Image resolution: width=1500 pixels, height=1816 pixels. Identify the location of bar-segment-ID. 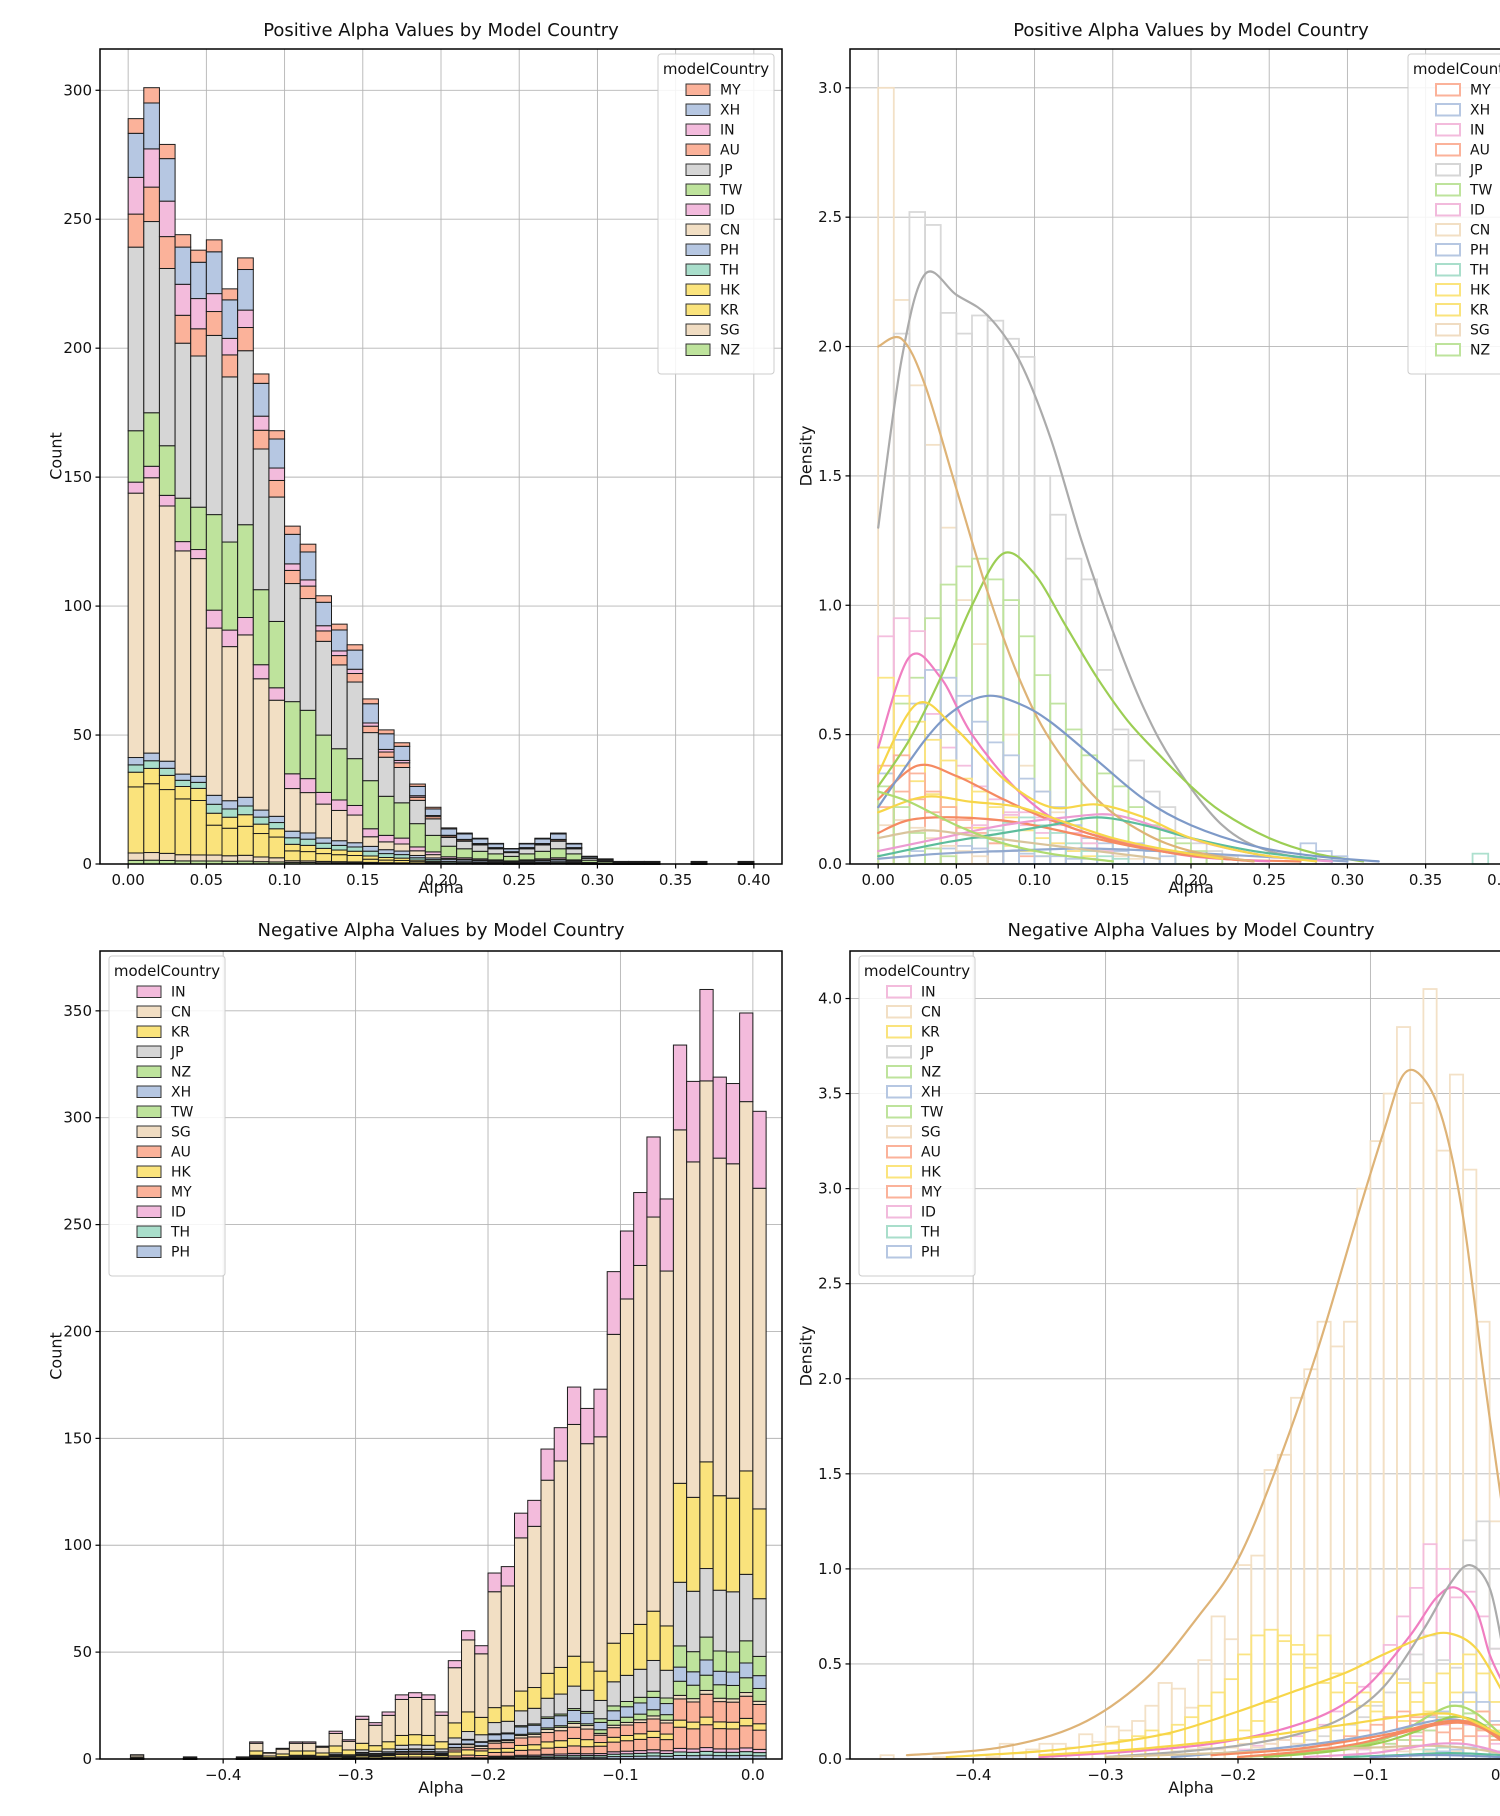
(277, 694).